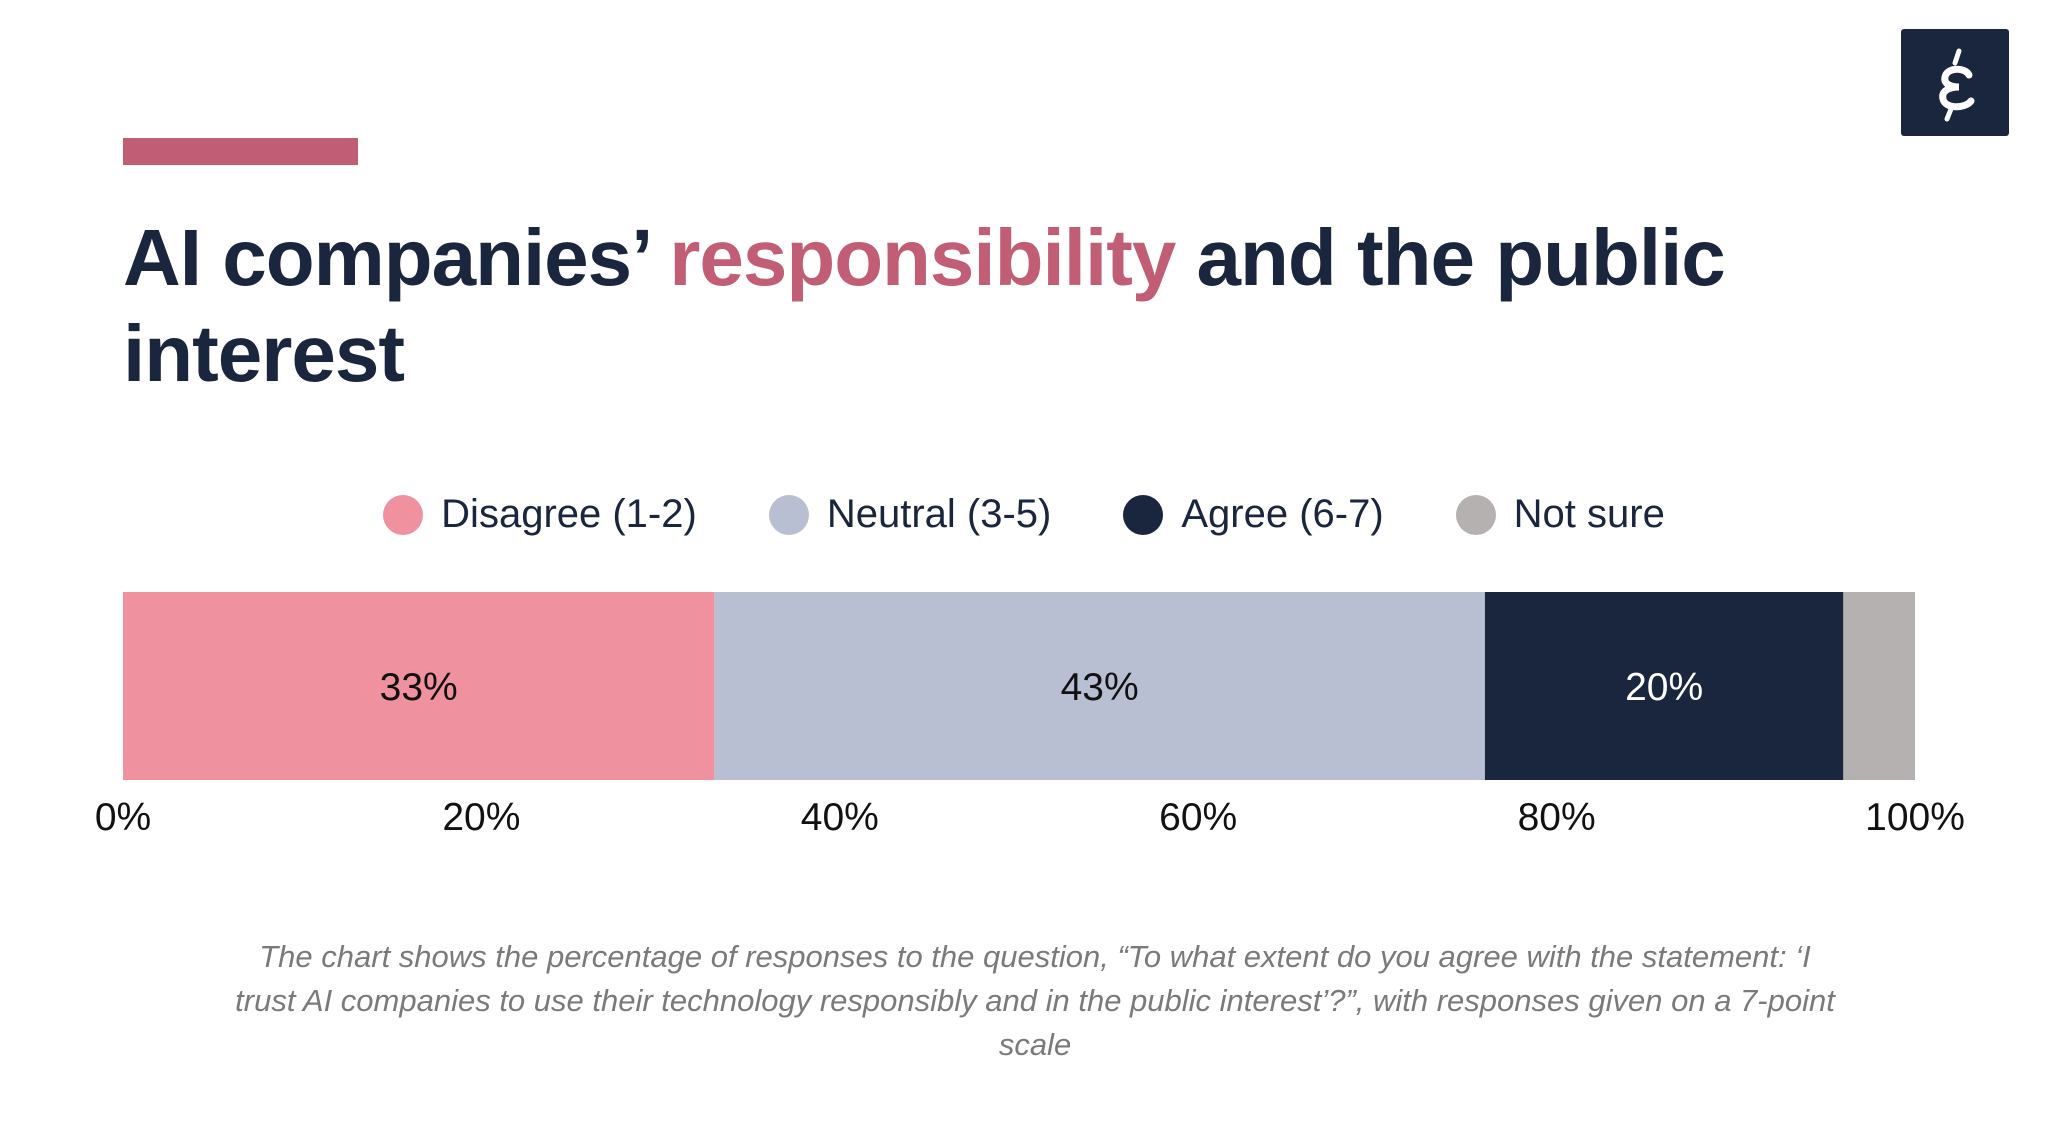  I want to click on x-tick-label: 0%, so click(123, 817).